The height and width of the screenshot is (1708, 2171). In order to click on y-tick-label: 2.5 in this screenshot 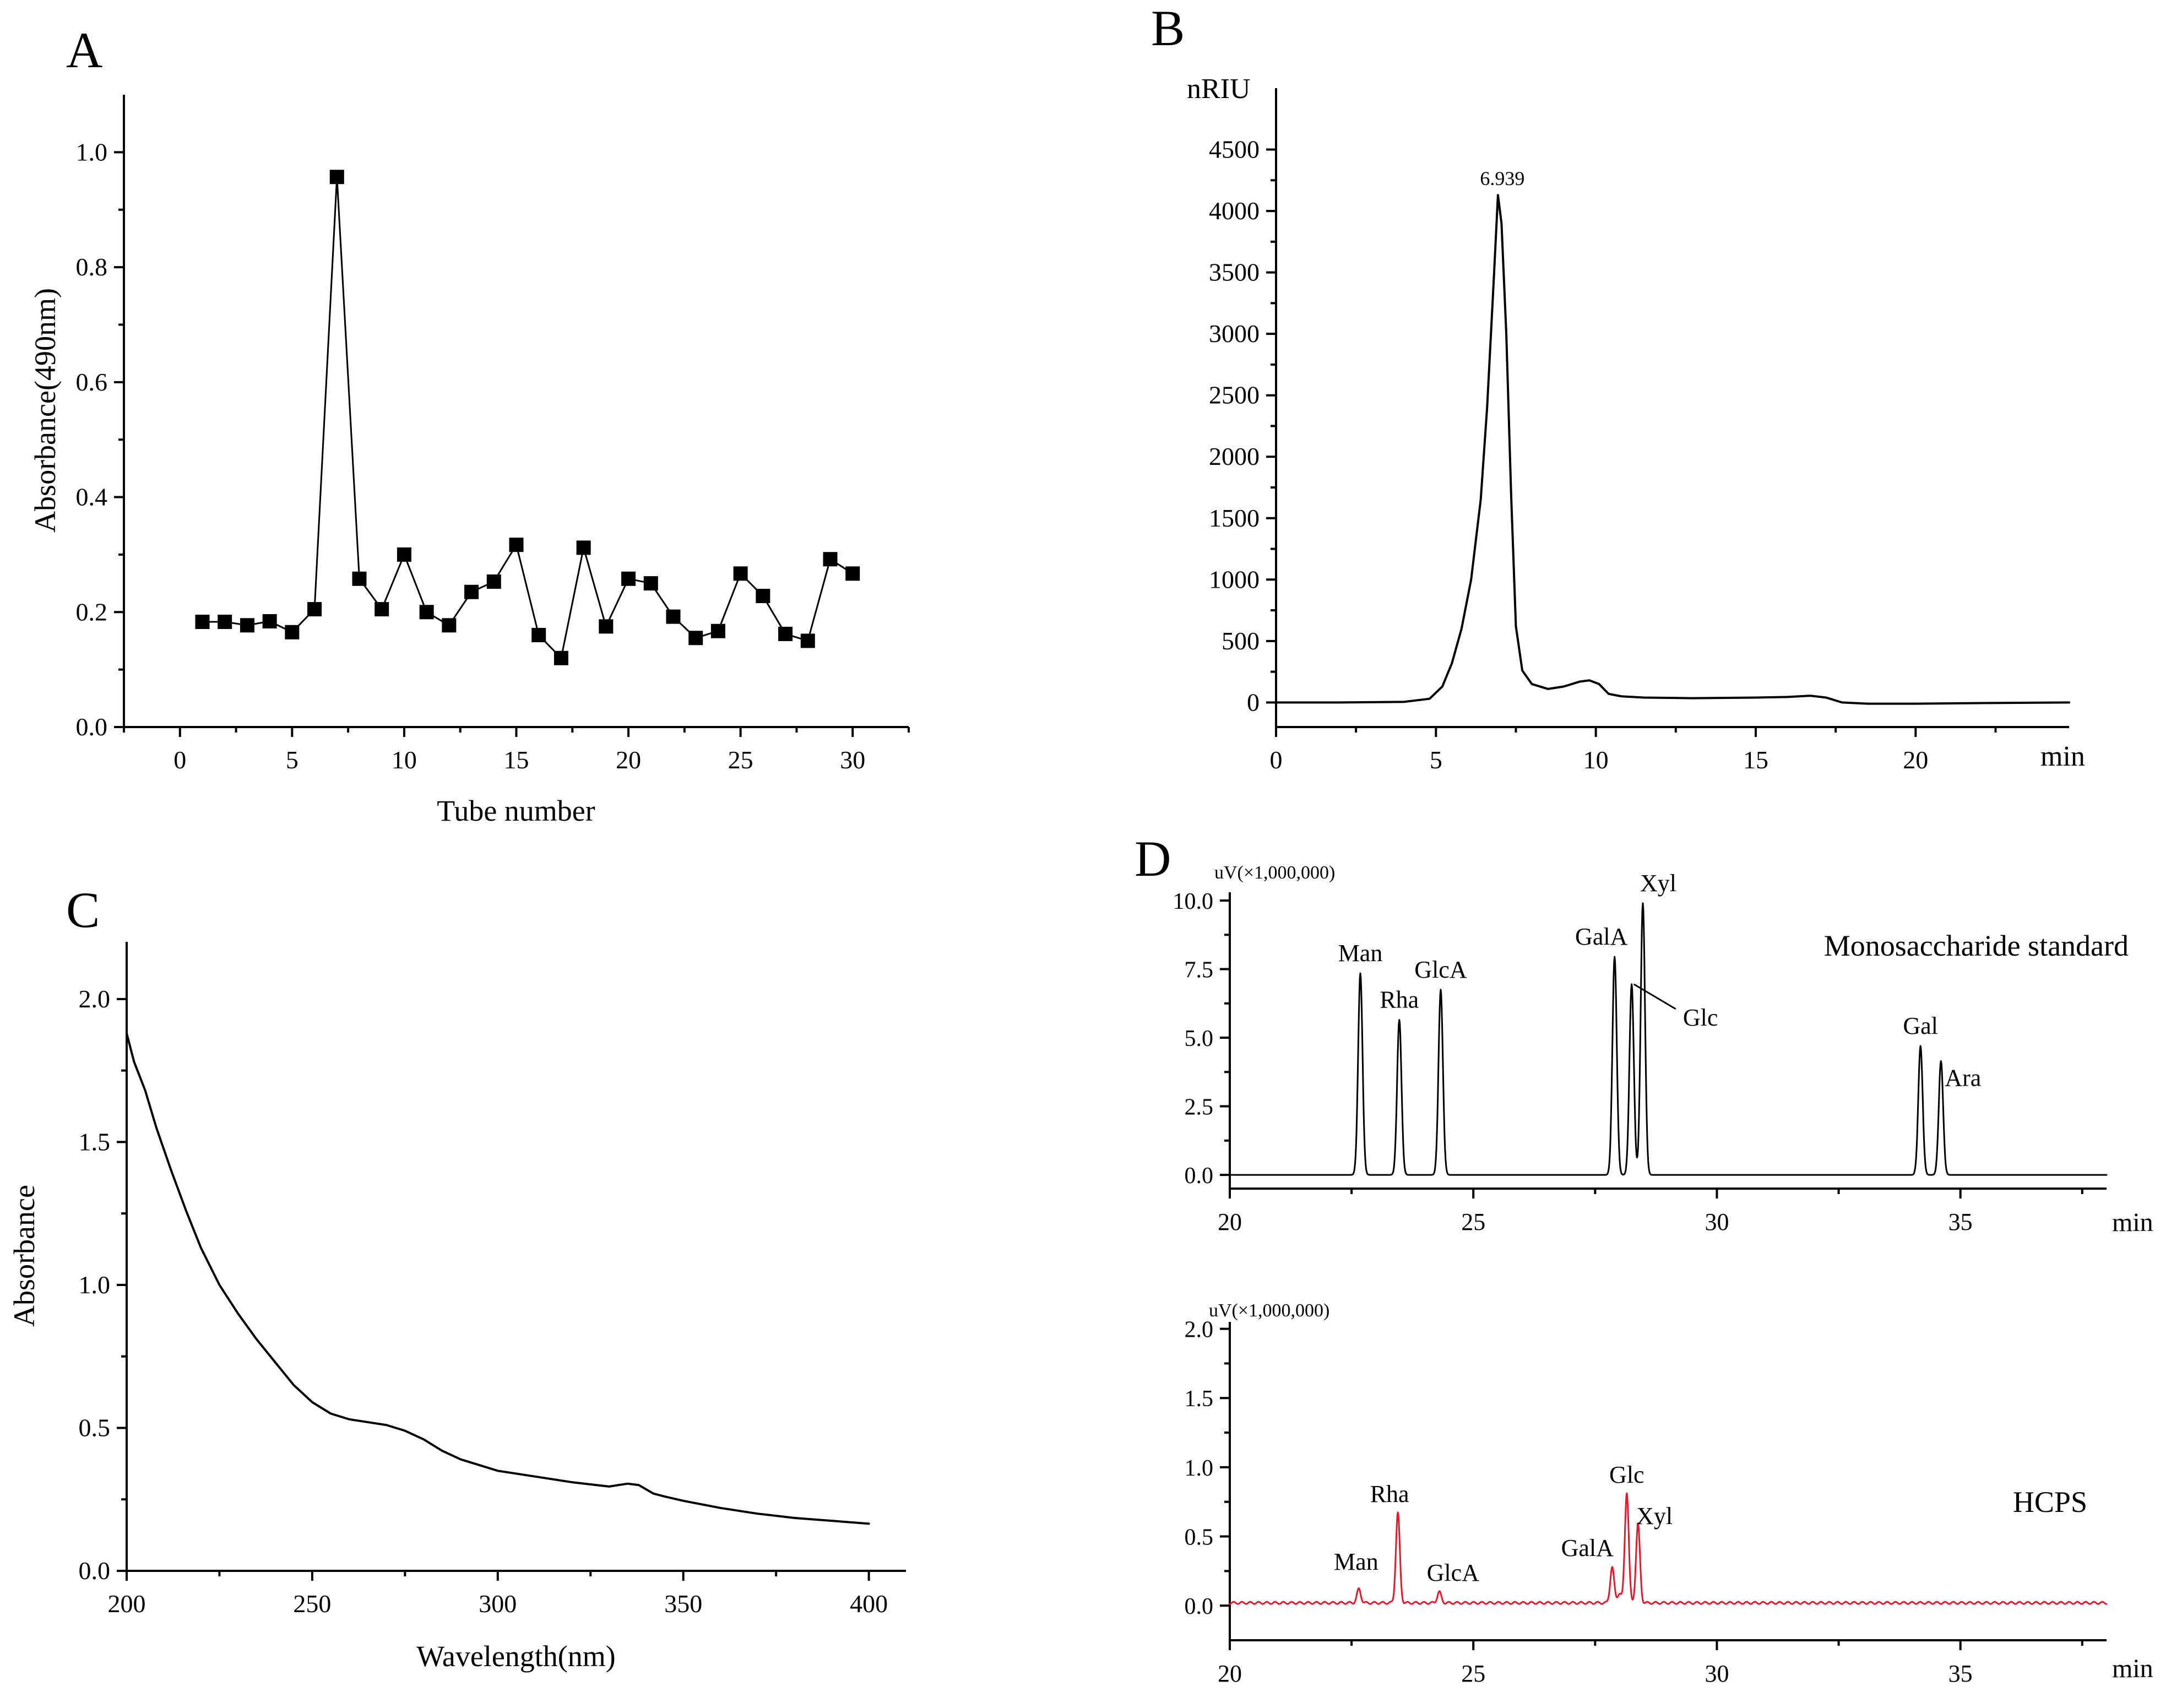, I will do `click(1199, 1108)`.